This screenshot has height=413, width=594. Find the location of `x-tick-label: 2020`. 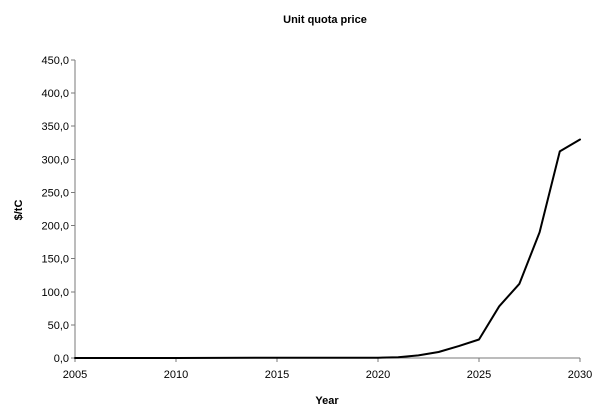

x-tick-label: 2020 is located at coordinates (378, 375).